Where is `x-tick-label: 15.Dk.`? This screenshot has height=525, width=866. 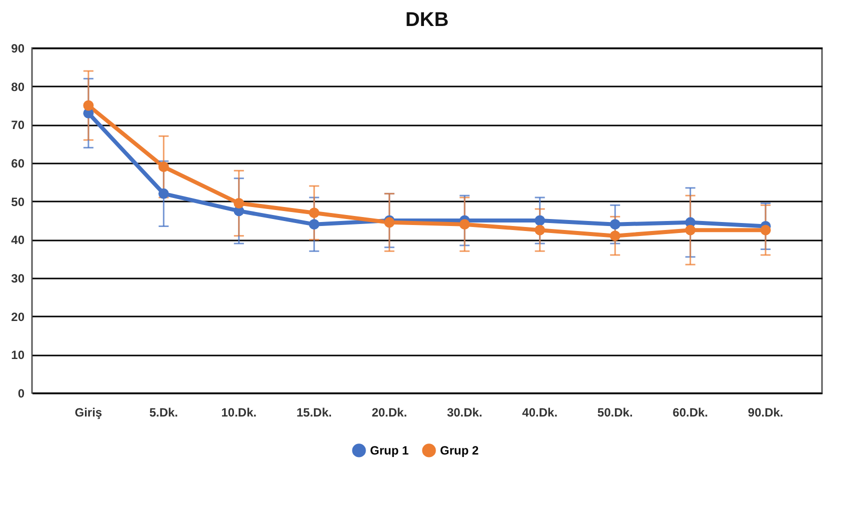
x-tick-label: 15.Dk. is located at coordinates (314, 413).